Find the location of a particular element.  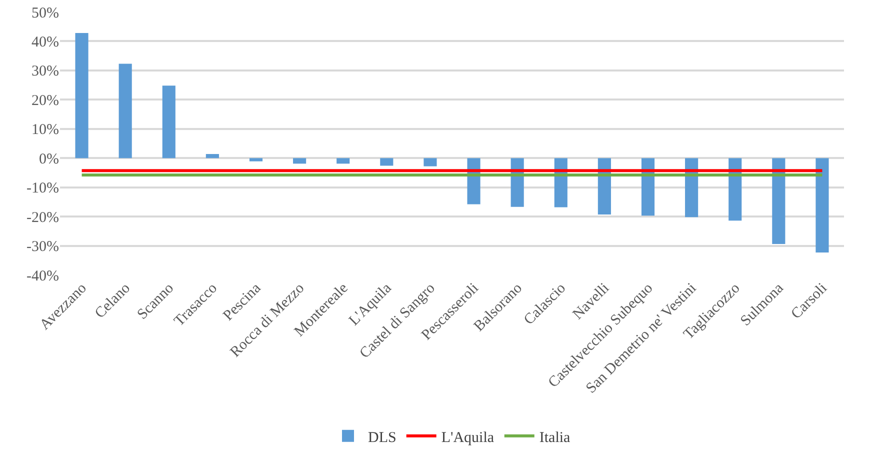

y-tick-label: 30% is located at coordinates (45, 72).